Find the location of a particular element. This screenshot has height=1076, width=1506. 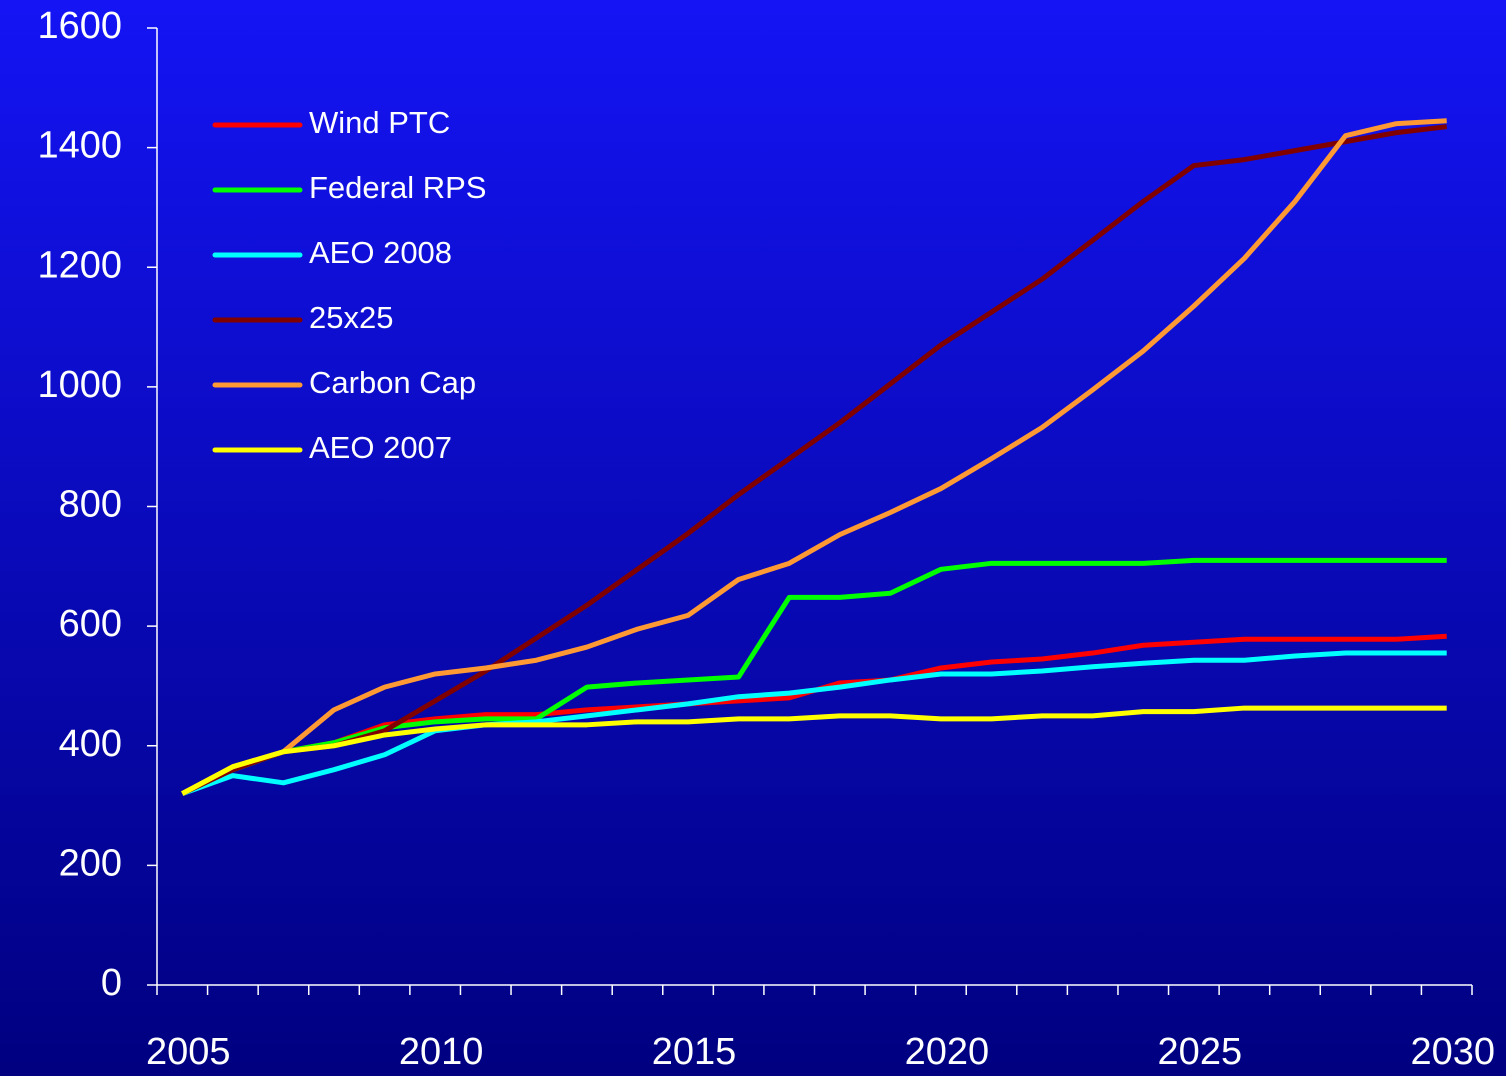

legend-label: AEO 2008 is located at coordinates (380, 252).